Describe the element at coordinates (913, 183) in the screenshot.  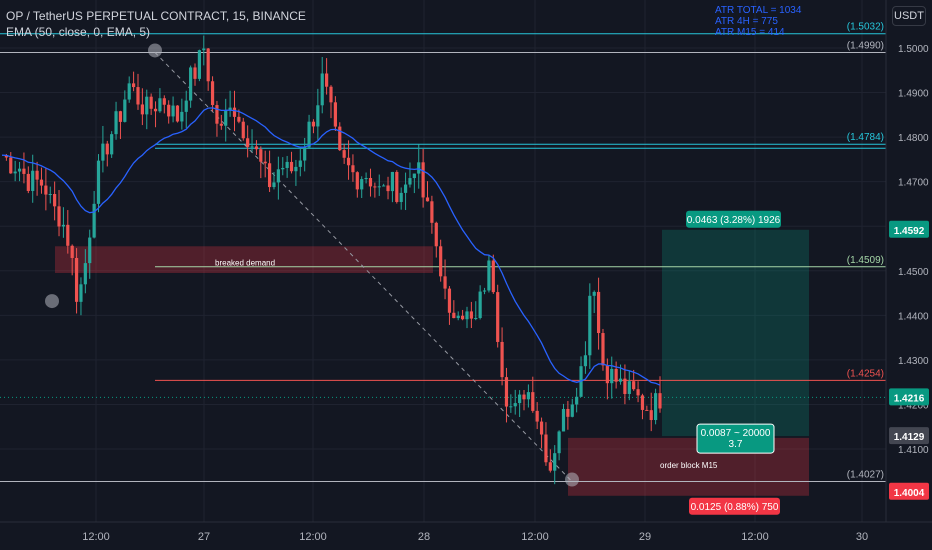
I see `y-tick-label: 1.4700` at that location.